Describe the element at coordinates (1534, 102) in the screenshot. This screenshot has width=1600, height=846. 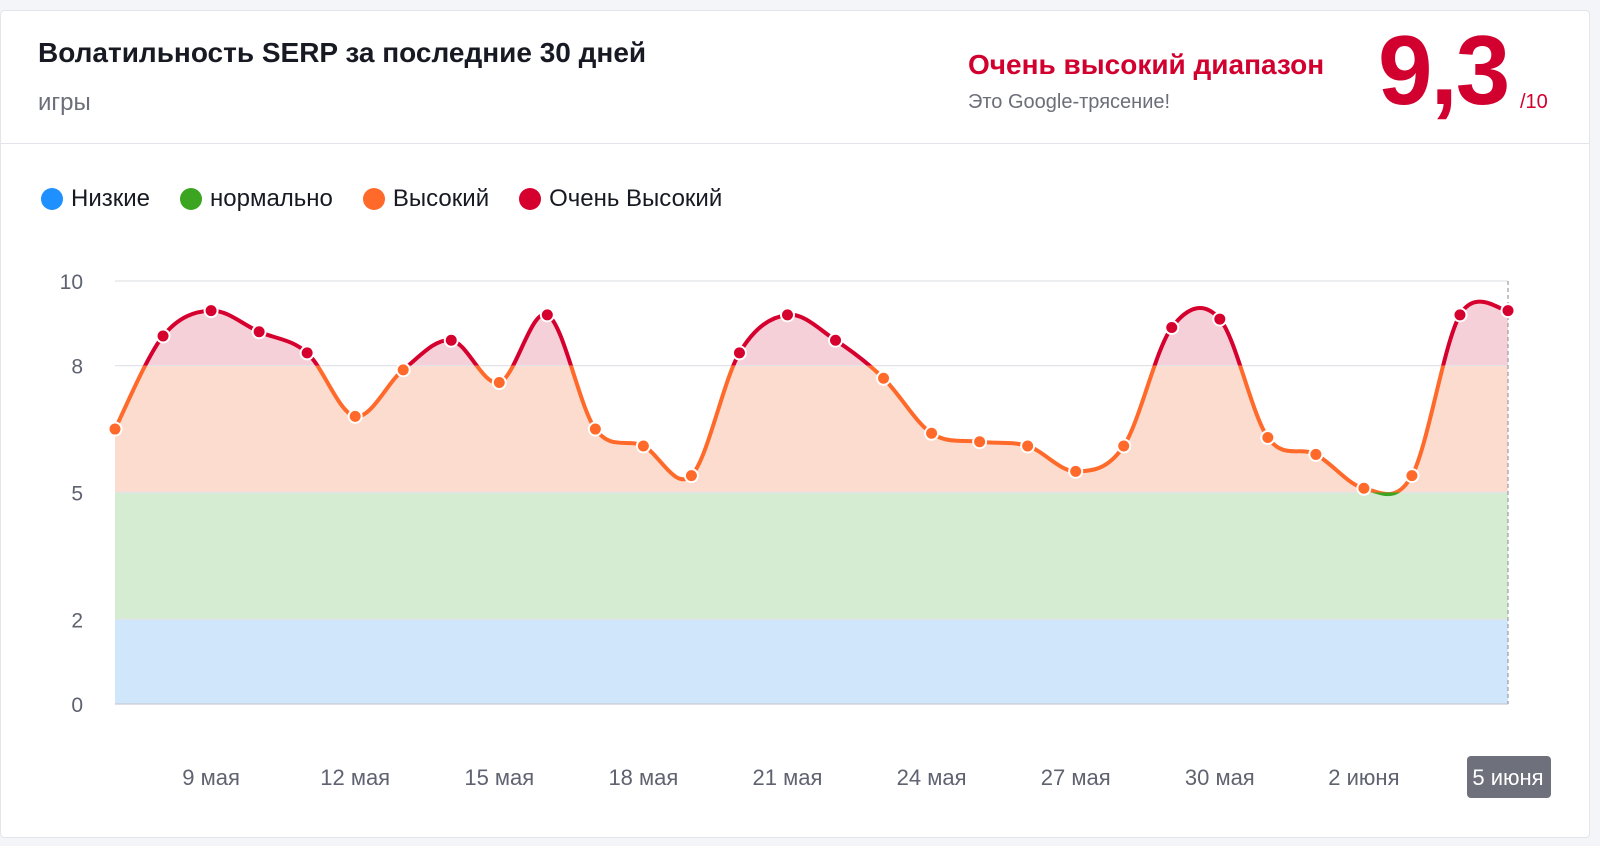
I see `volatility-score-max: /10` at that location.